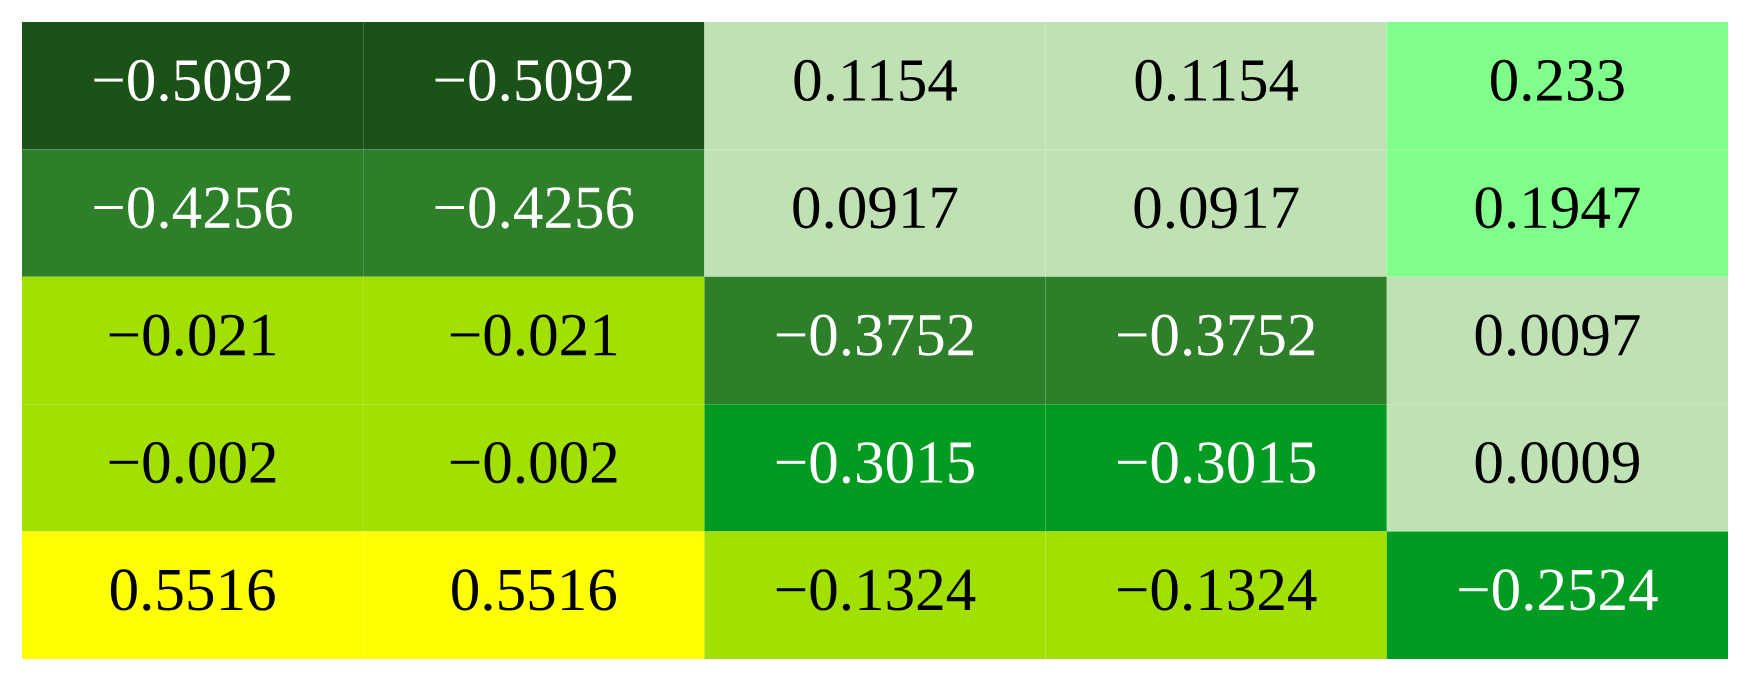 The height and width of the screenshot is (688, 1750). What do you see at coordinates (1557, 335) in the screenshot?
I see `data-label: 0.0097` at bounding box center [1557, 335].